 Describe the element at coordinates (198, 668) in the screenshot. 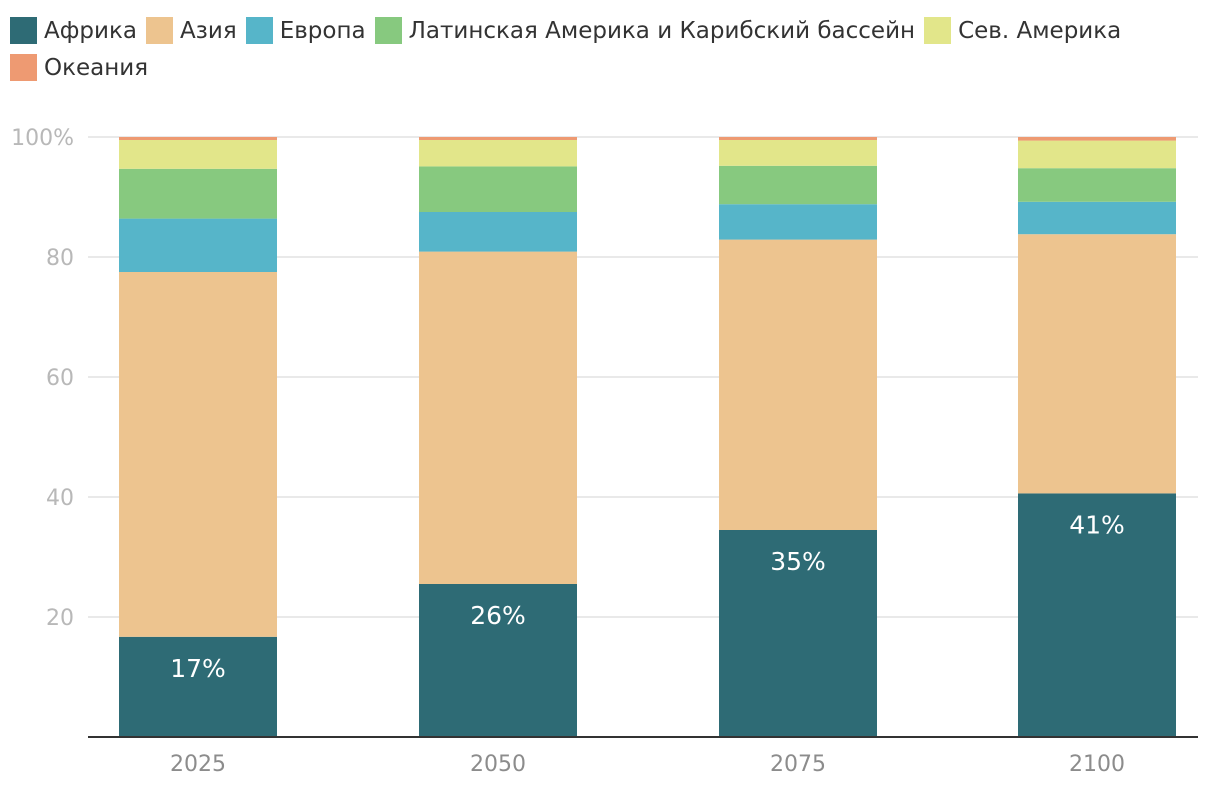

I see `data-label: 17%` at that location.